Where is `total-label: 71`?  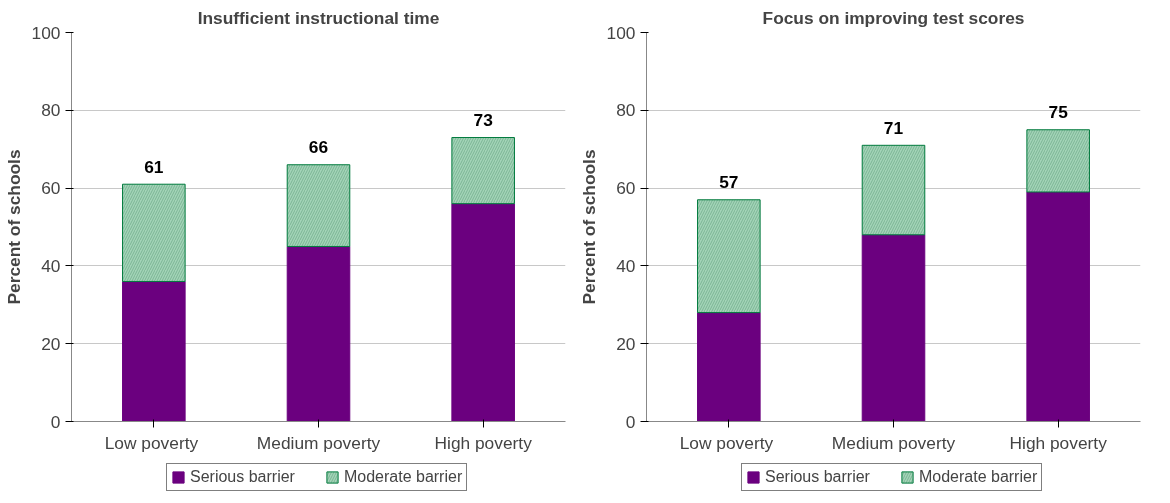
total-label: 71 is located at coordinates (893, 127).